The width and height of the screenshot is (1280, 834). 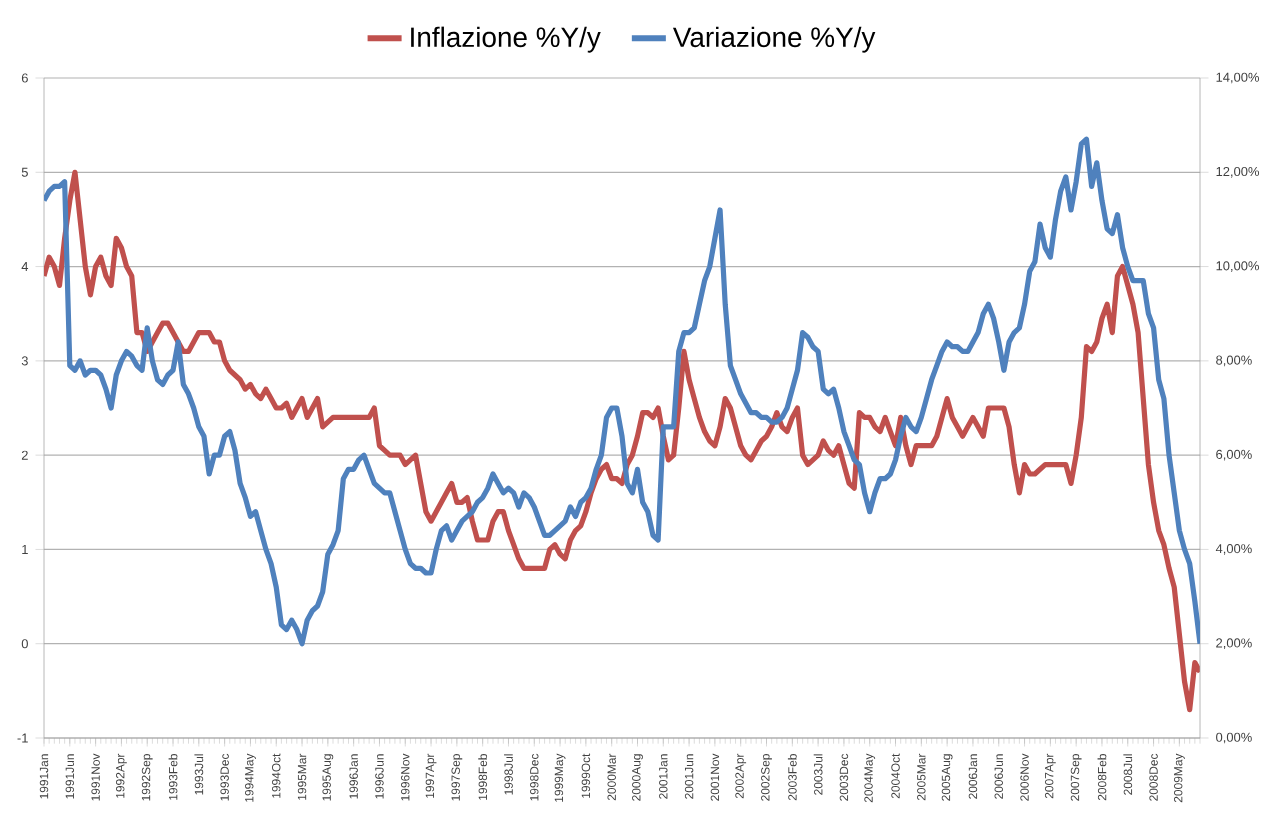 What do you see at coordinates (774, 39) in the screenshot?
I see `legend-label: Variazione %Y/y` at bounding box center [774, 39].